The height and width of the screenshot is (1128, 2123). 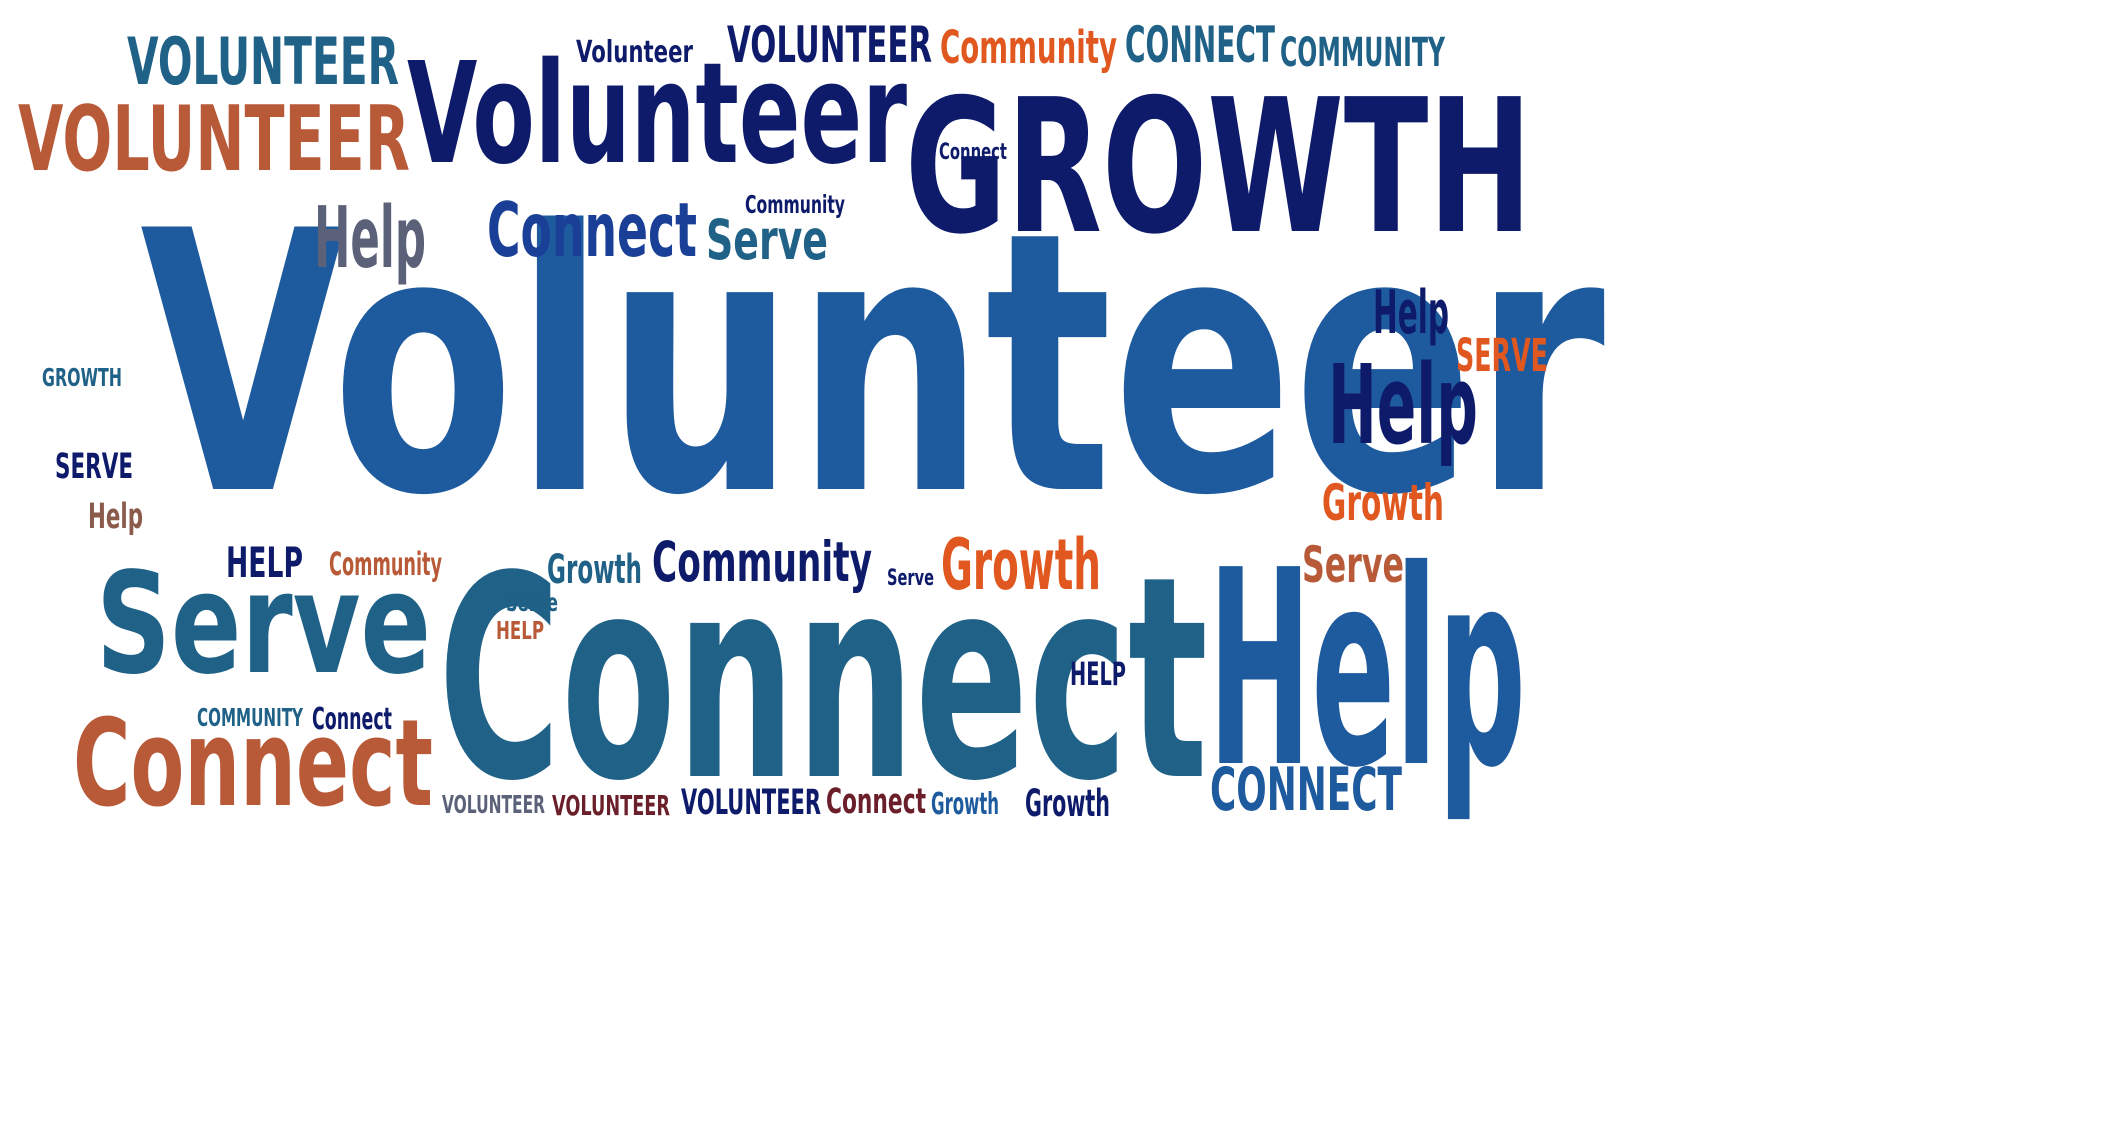 I want to click on word-connect-main: Connect, so click(x=823, y=680).